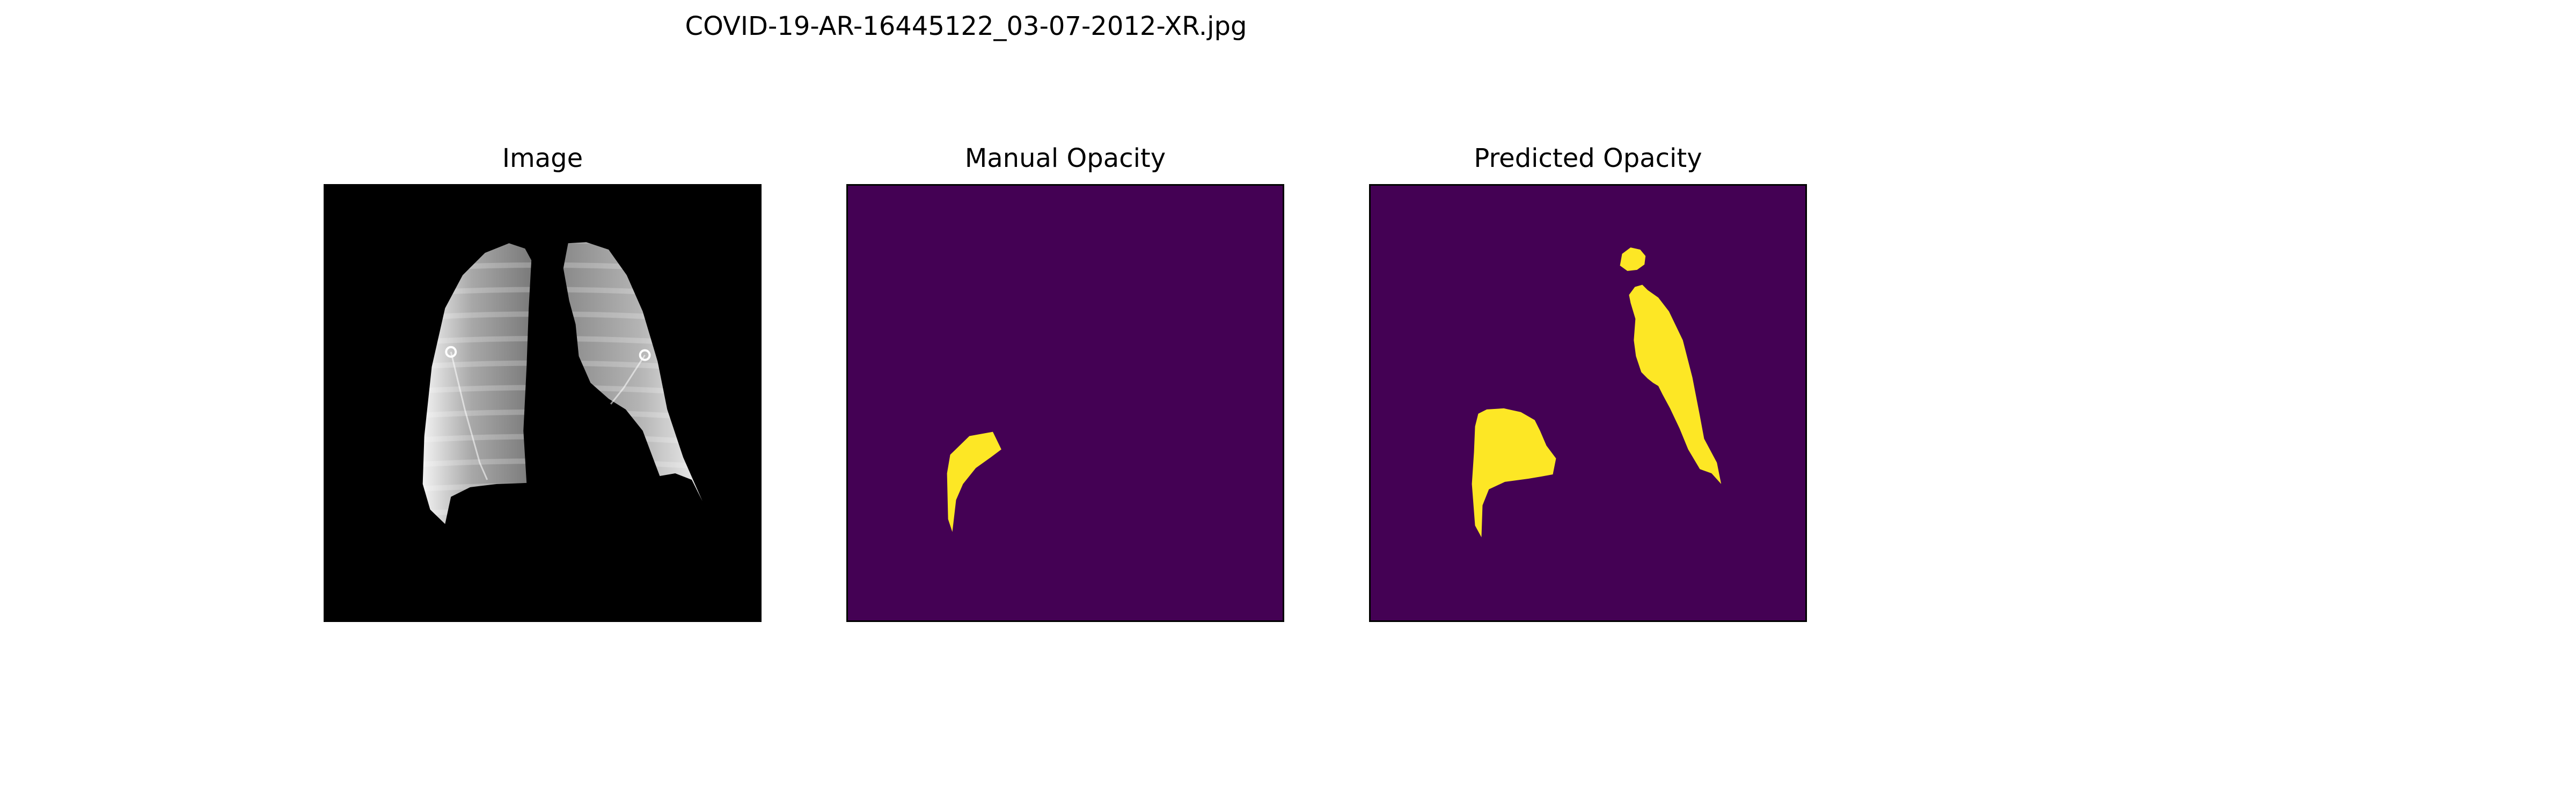 The image size is (2576, 805). I want to click on panel-title-image: Image, so click(542, 158).